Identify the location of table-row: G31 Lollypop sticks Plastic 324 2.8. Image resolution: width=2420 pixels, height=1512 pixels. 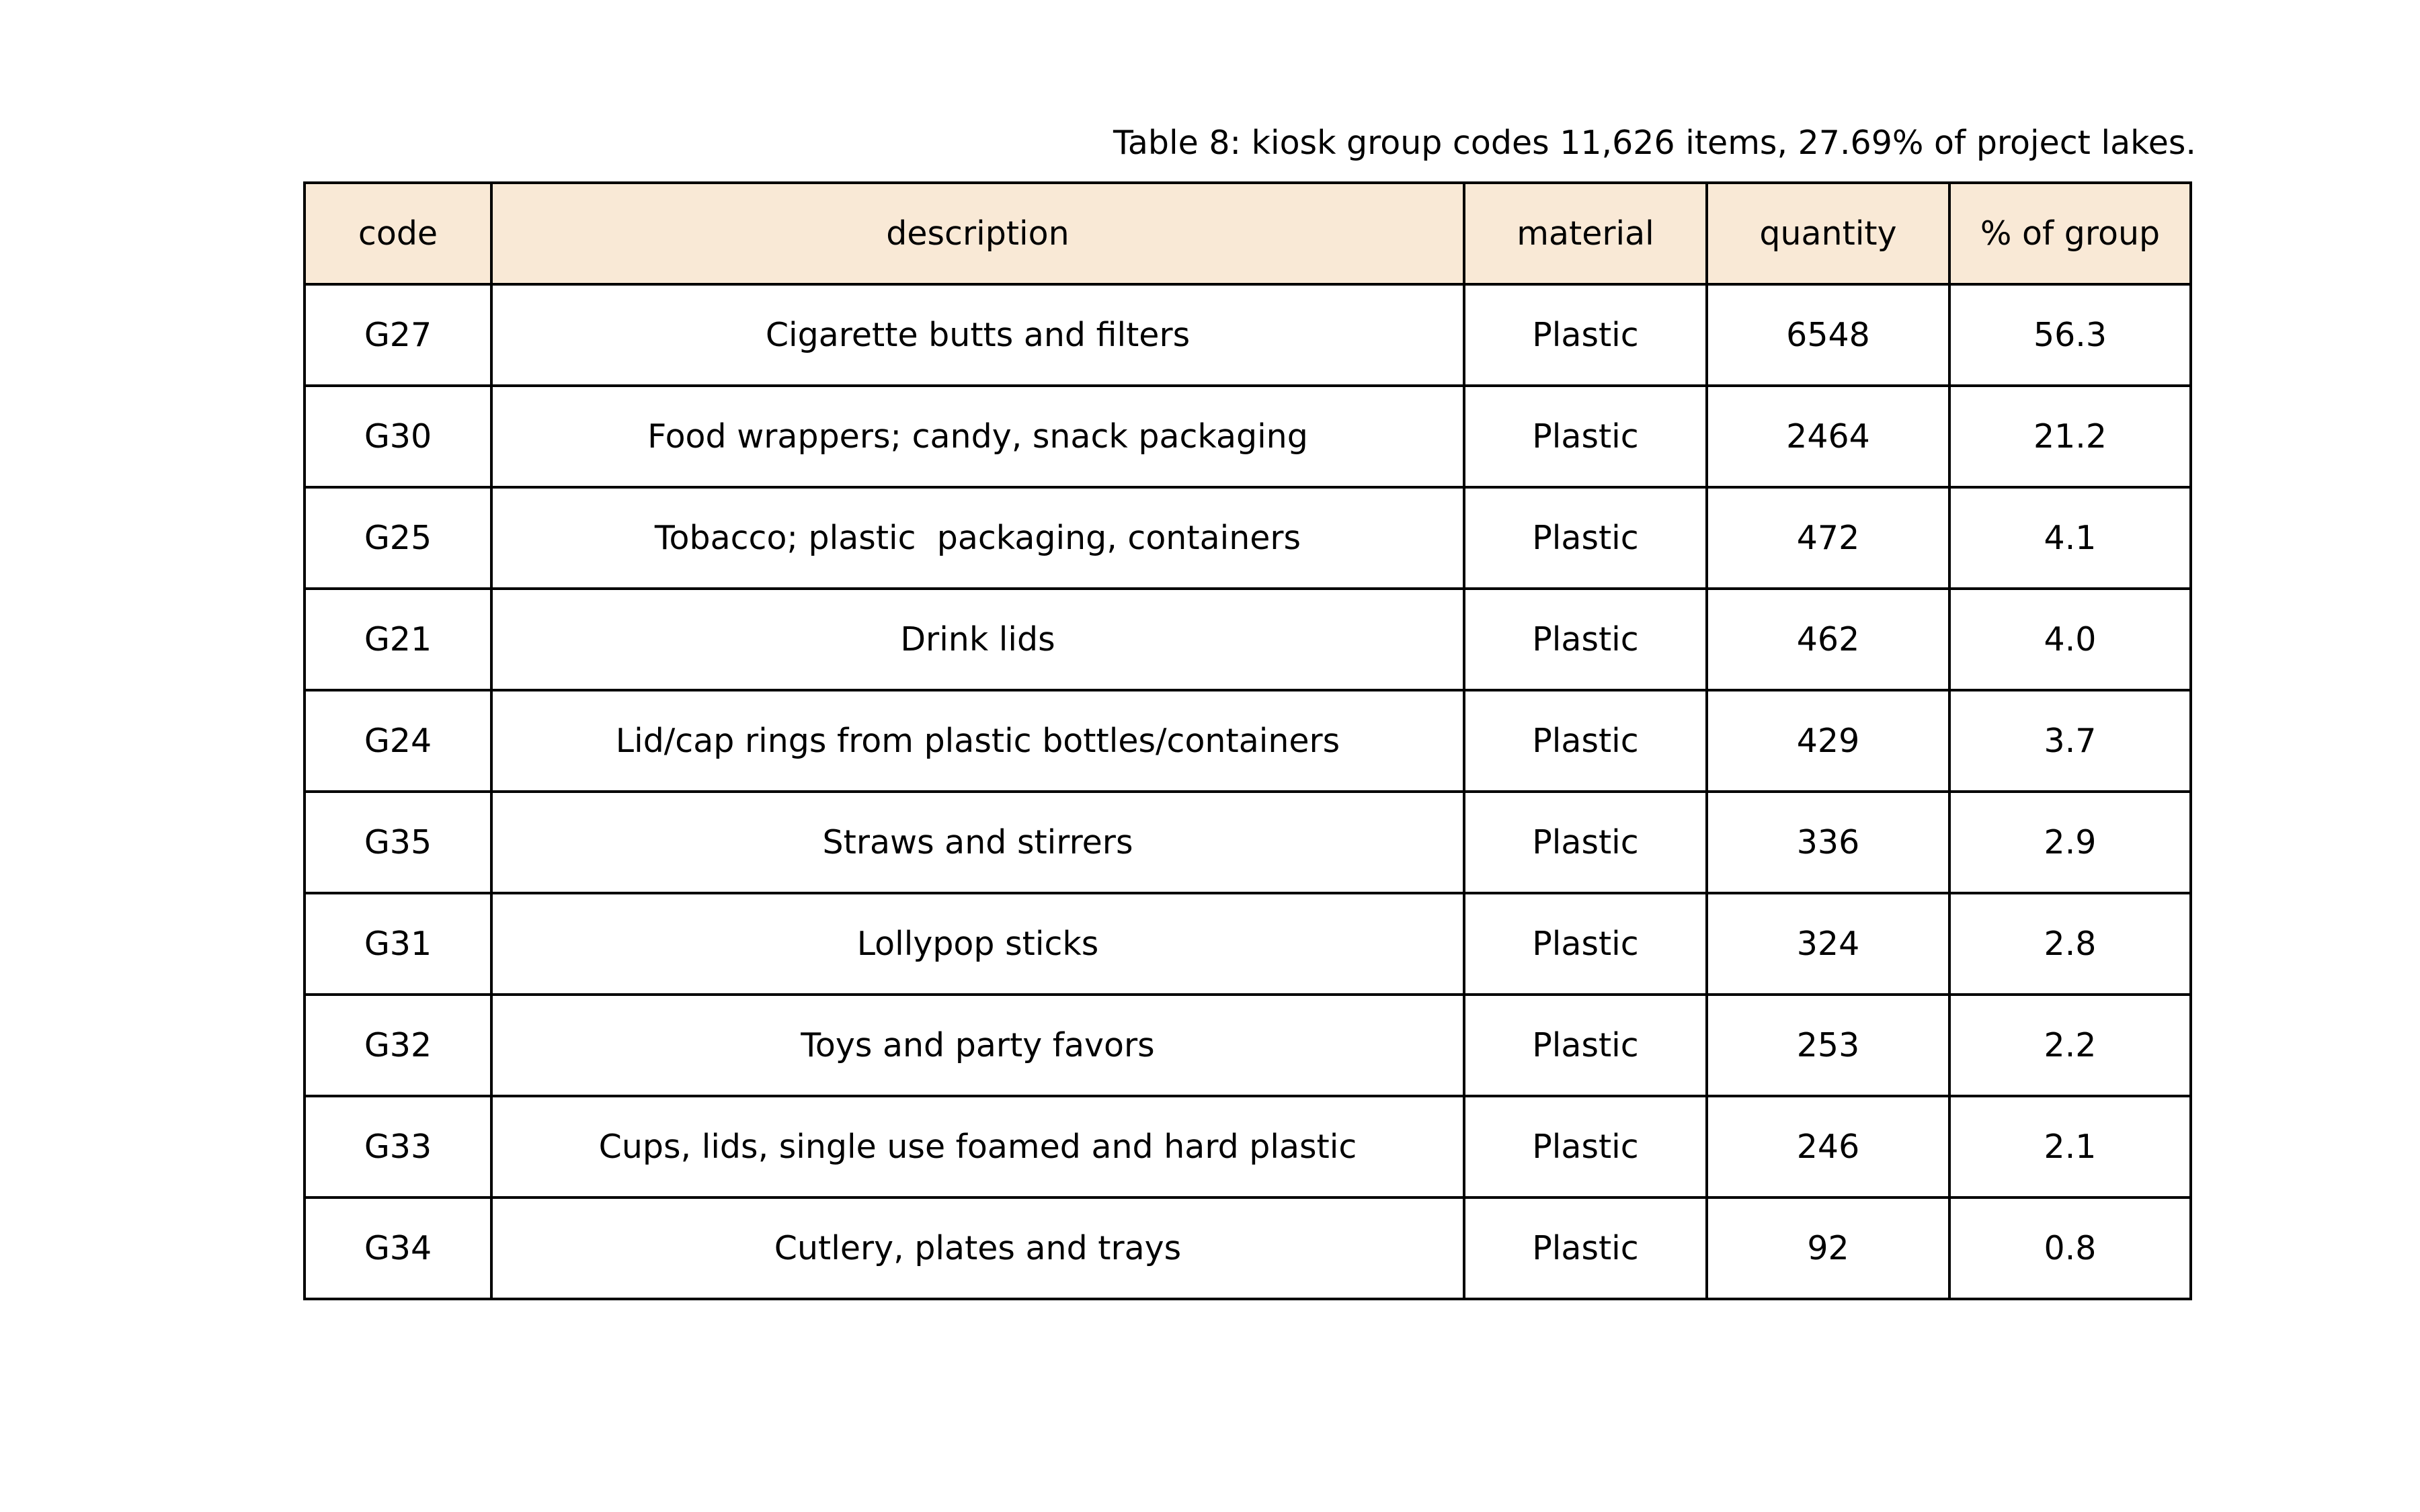
(1247, 944).